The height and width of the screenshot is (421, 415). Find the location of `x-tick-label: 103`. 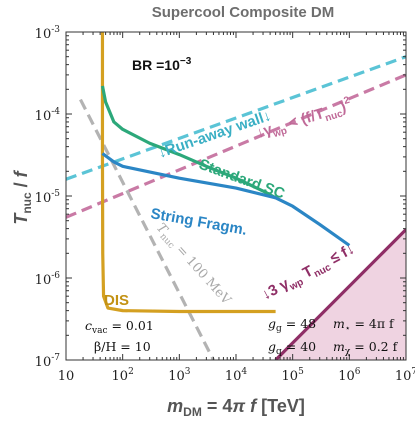

x-tick-label: 103 is located at coordinates (179, 375).